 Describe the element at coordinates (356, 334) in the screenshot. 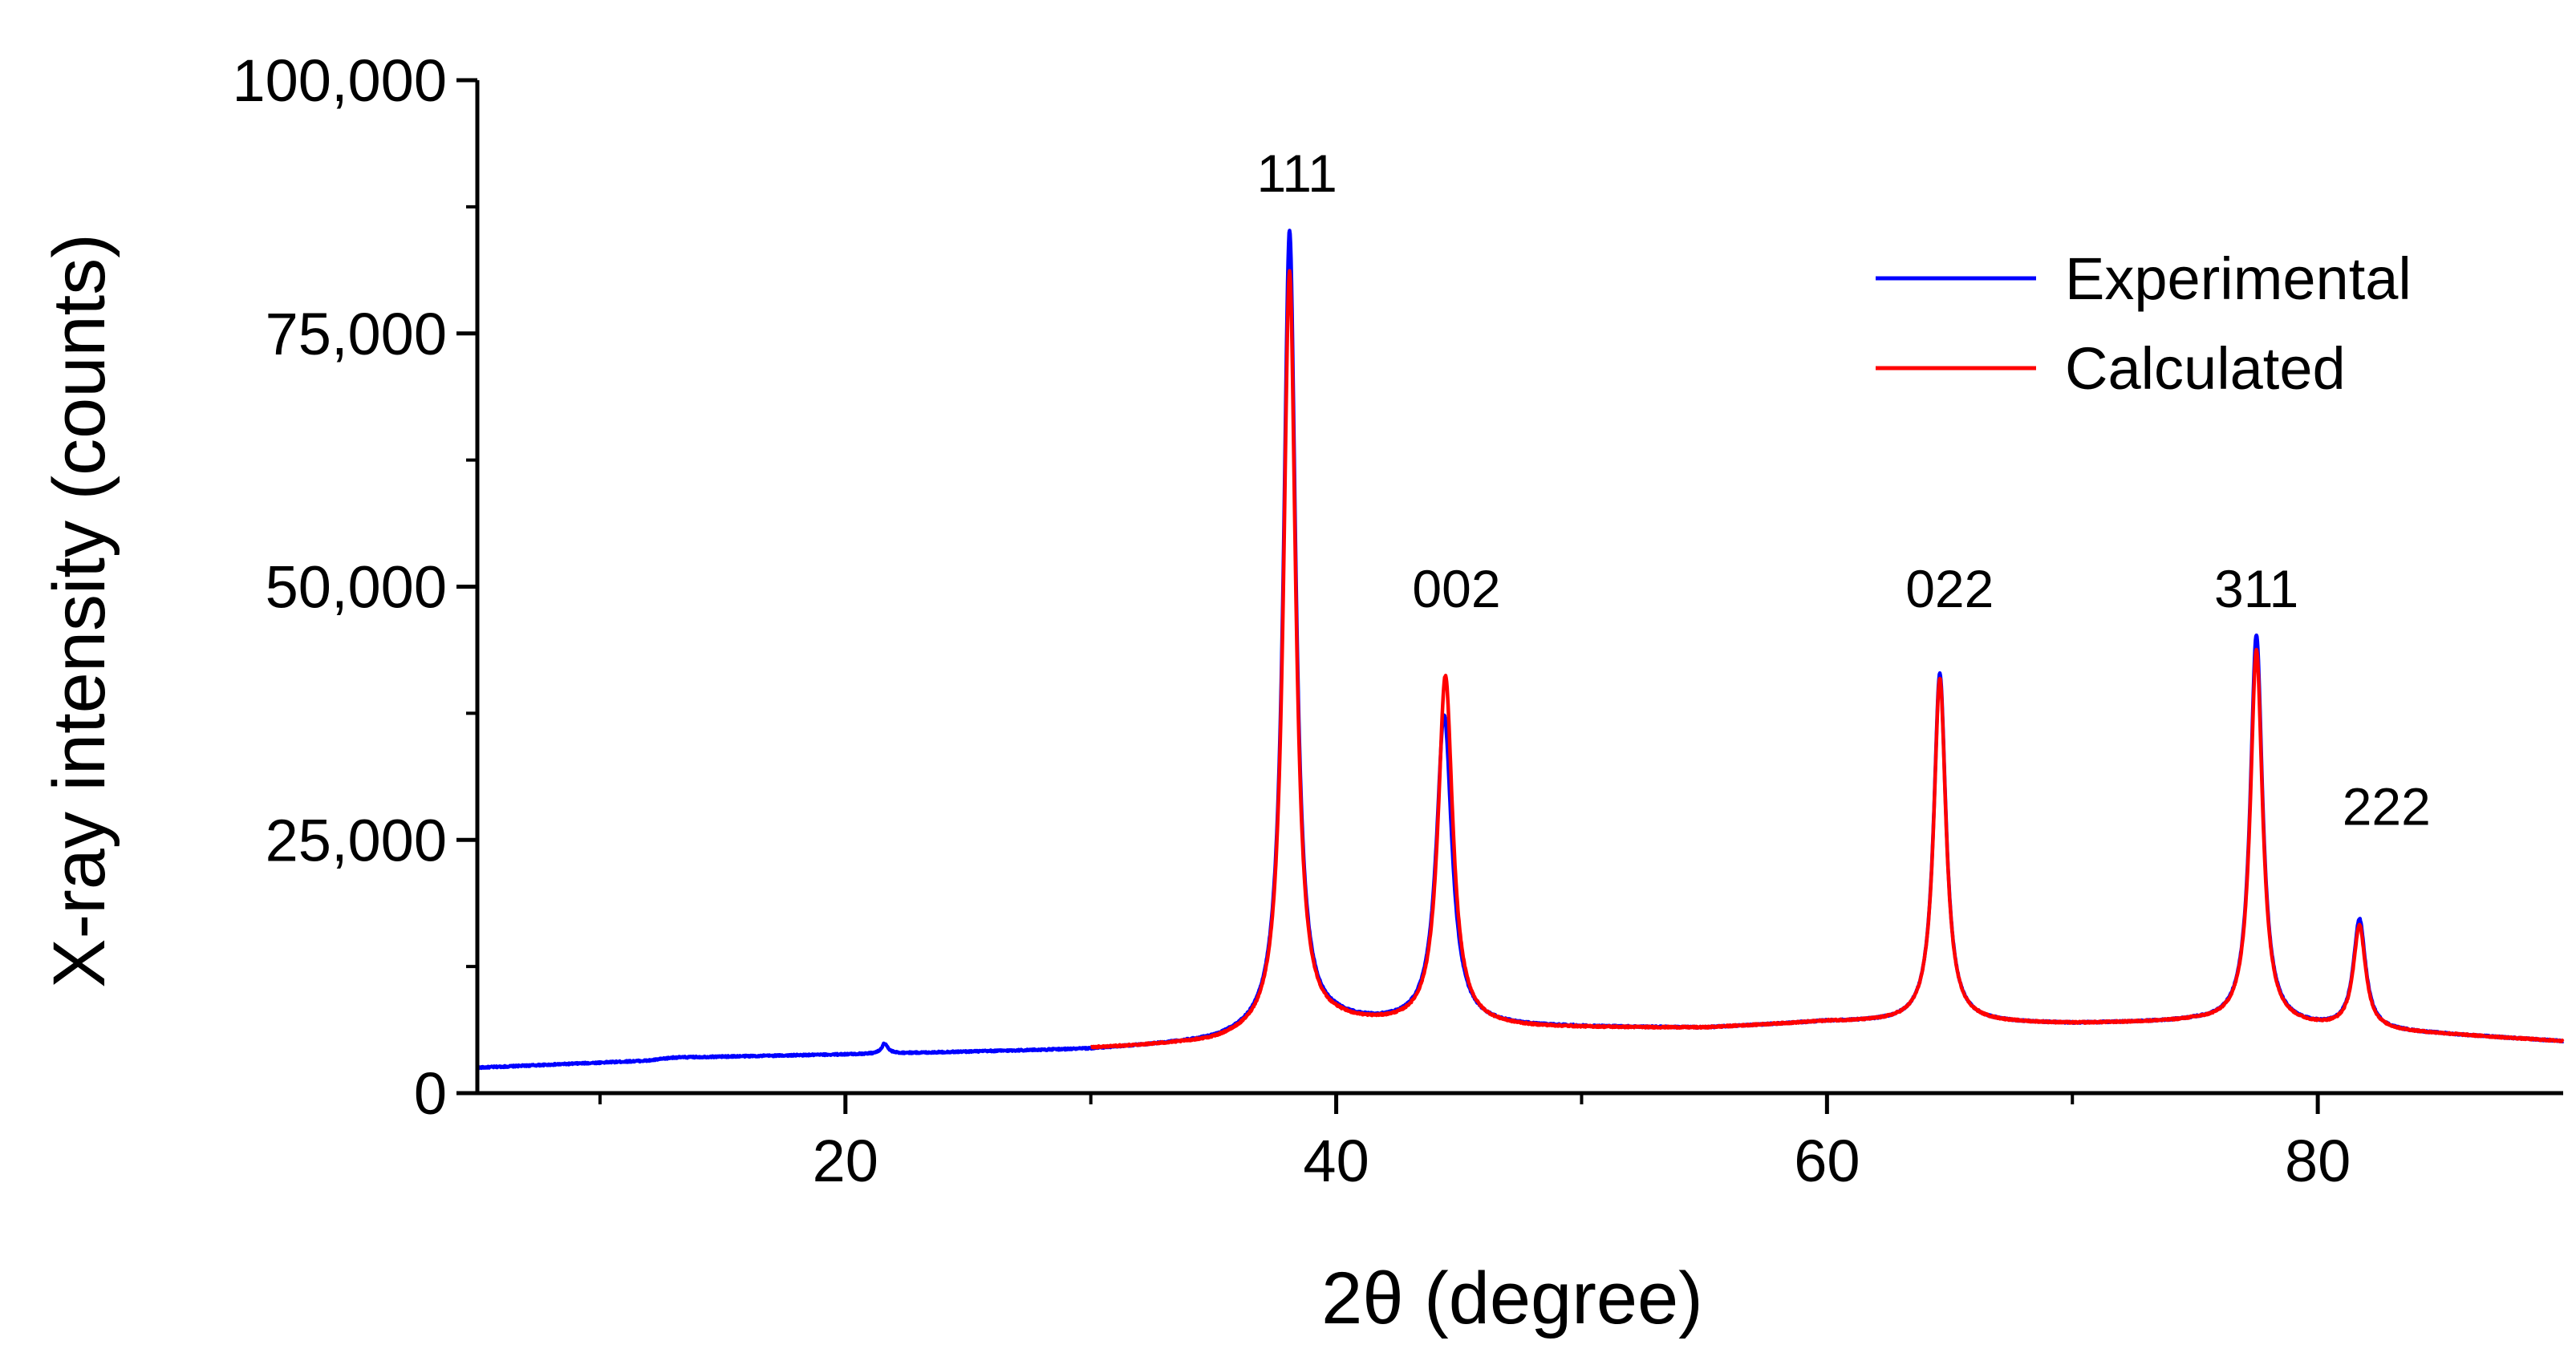

I see `y-tick-label: 75,000` at that location.